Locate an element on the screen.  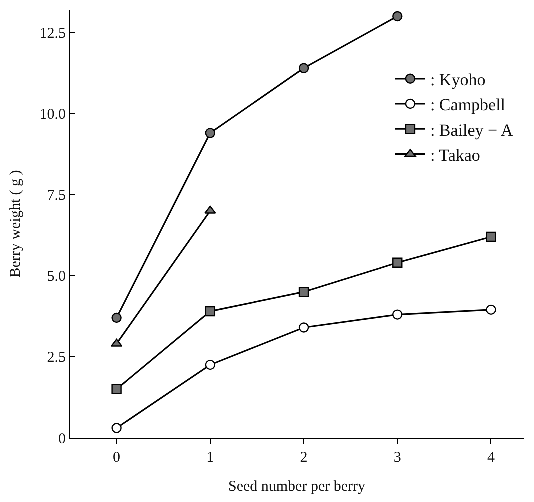
y-axis-title: Berry weight ( g ) is located at coordinates (16, 224).